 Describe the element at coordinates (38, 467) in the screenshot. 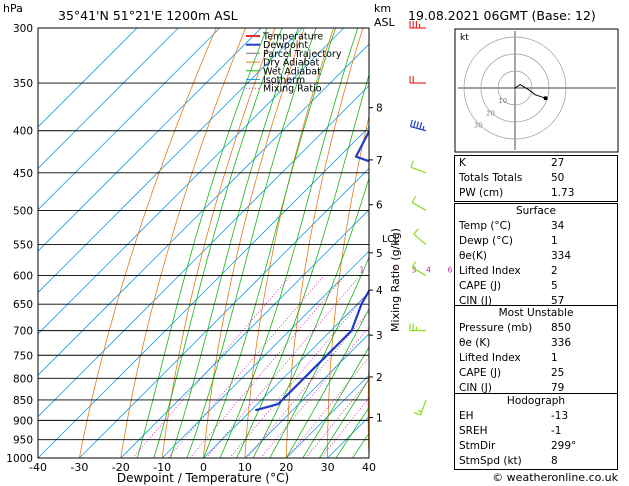

I see `temperature-tick-label: -40` at that location.